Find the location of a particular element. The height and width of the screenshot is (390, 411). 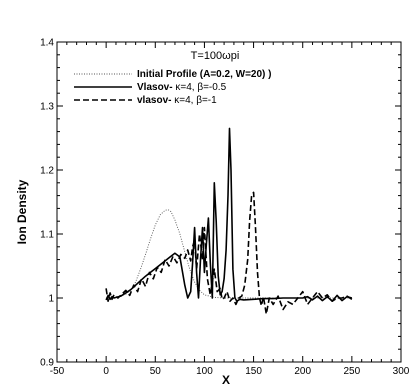

x-tick-label: 250 is located at coordinates (352, 371).